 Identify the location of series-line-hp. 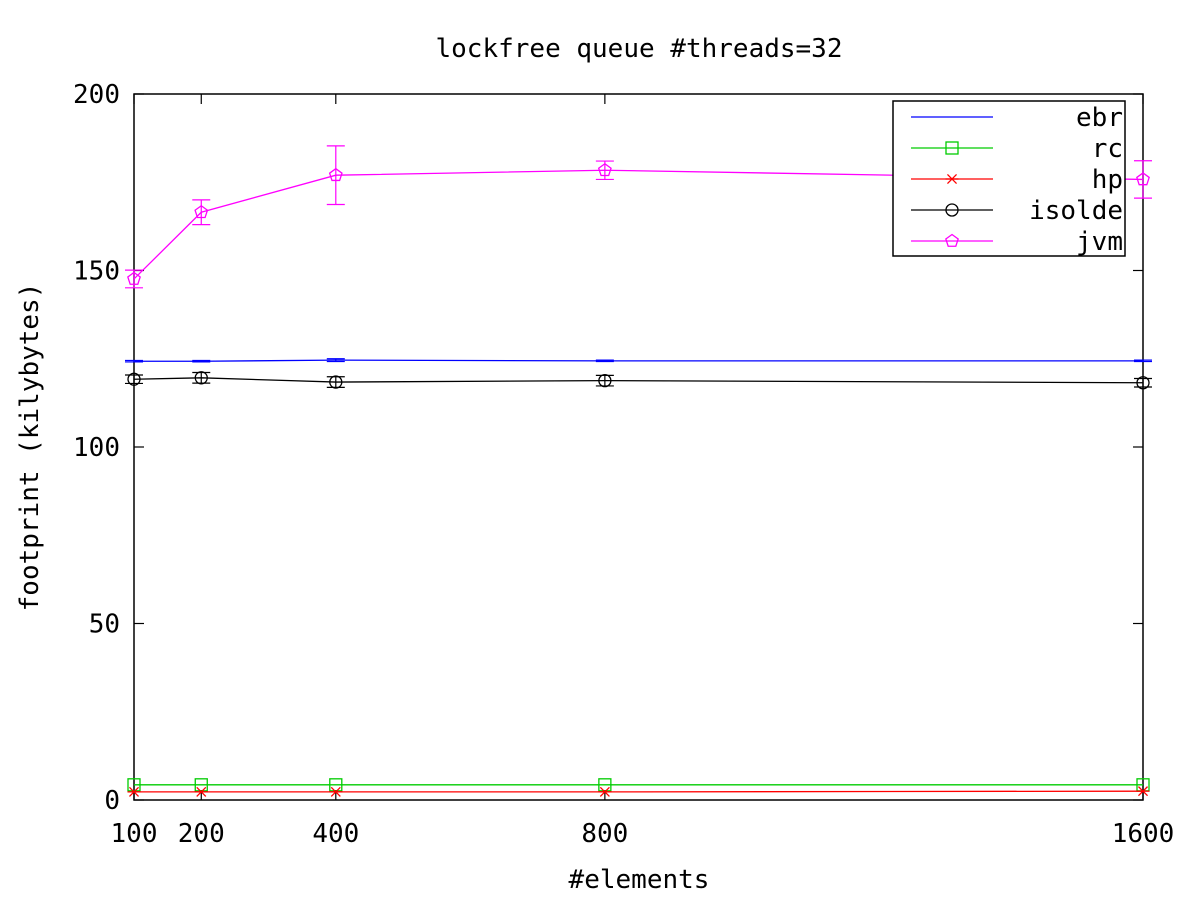
(639, 791).